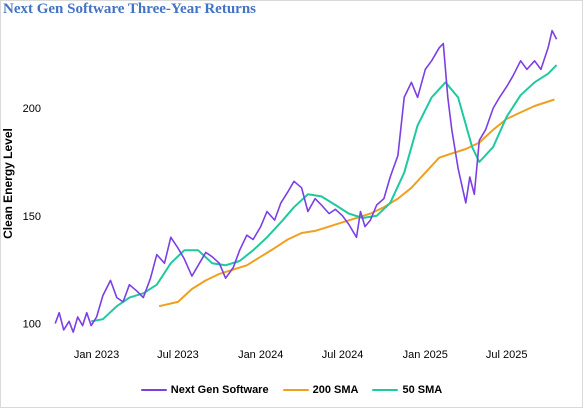 Image resolution: width=583 pixels, height=408 pixels. I want to click on x-tick-label: Jul 2024, so click(343, 355).